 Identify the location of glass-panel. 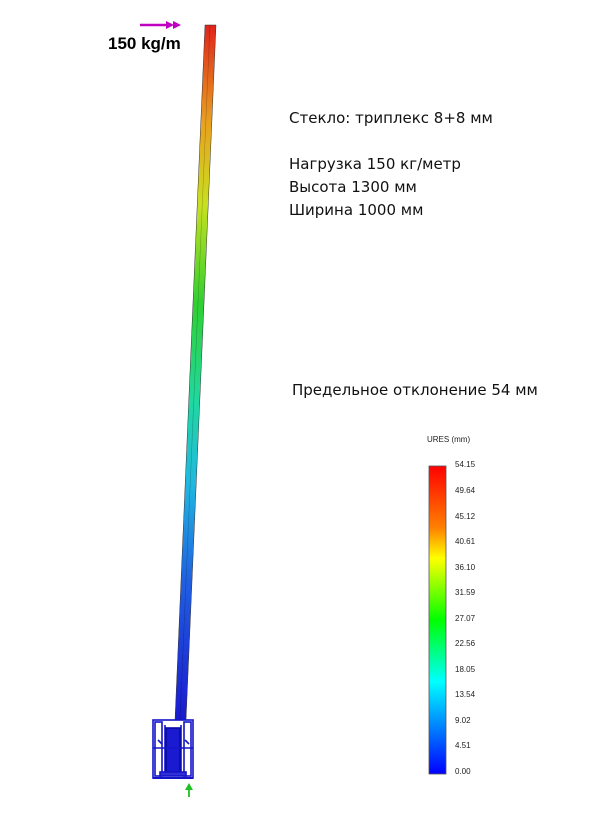
(195, 372).